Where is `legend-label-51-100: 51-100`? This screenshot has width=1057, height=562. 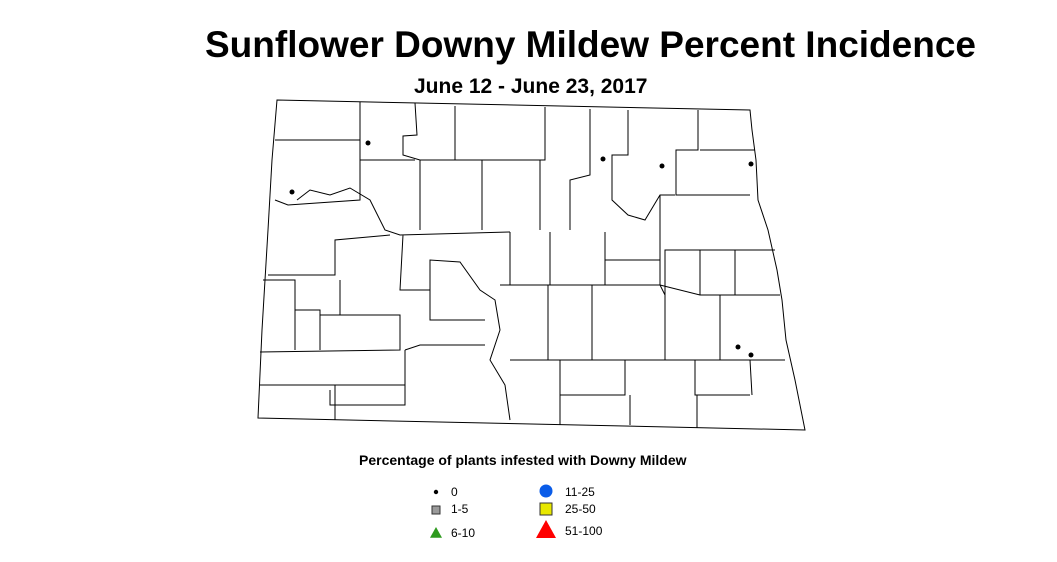 legend-label-51-100: 51-100 is located at coordinates (584, 531).